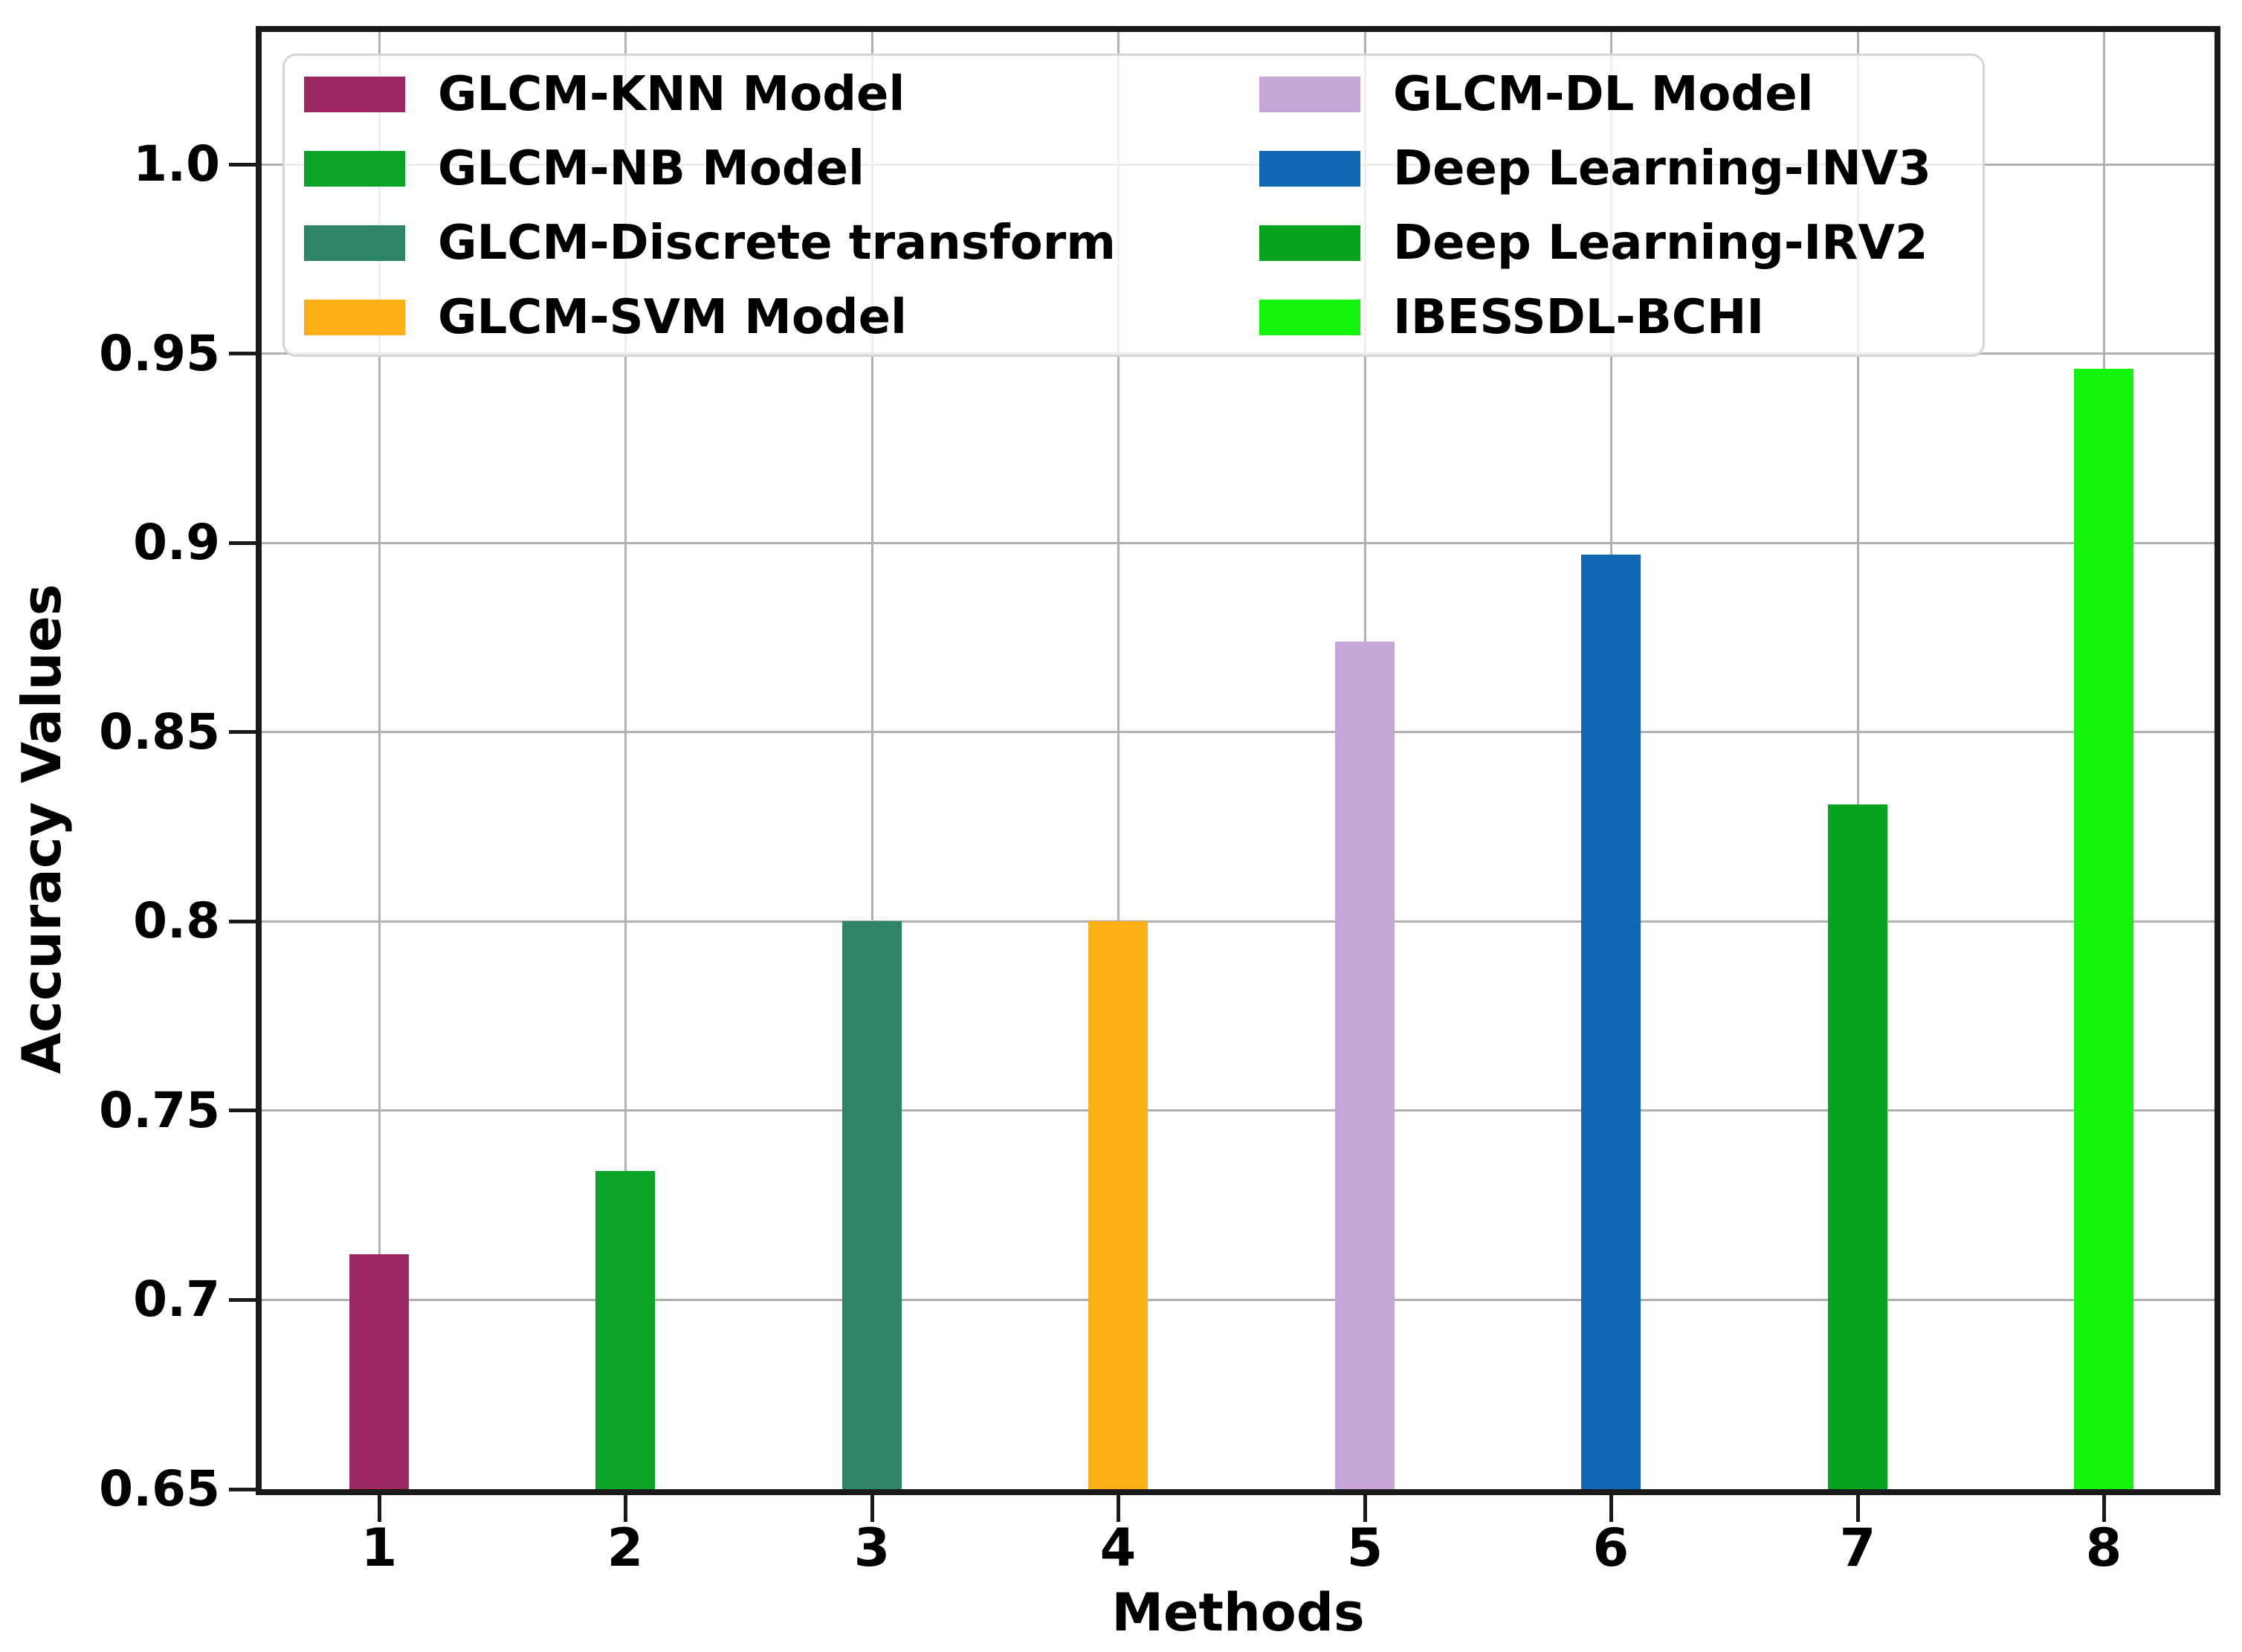 This screenshot has height=1652, width=2242. What do you see at coordinates (872, 1547) in the screenshot?
I see `x-tick-label: 3` at bounding box center [872, 1547].